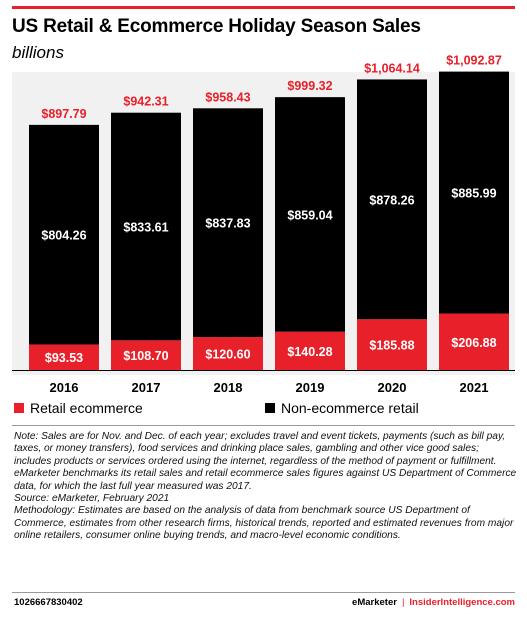 The image size is (527, 619). I want to click on data-label-non-ecommerce: $859.04, so click(309, 215).